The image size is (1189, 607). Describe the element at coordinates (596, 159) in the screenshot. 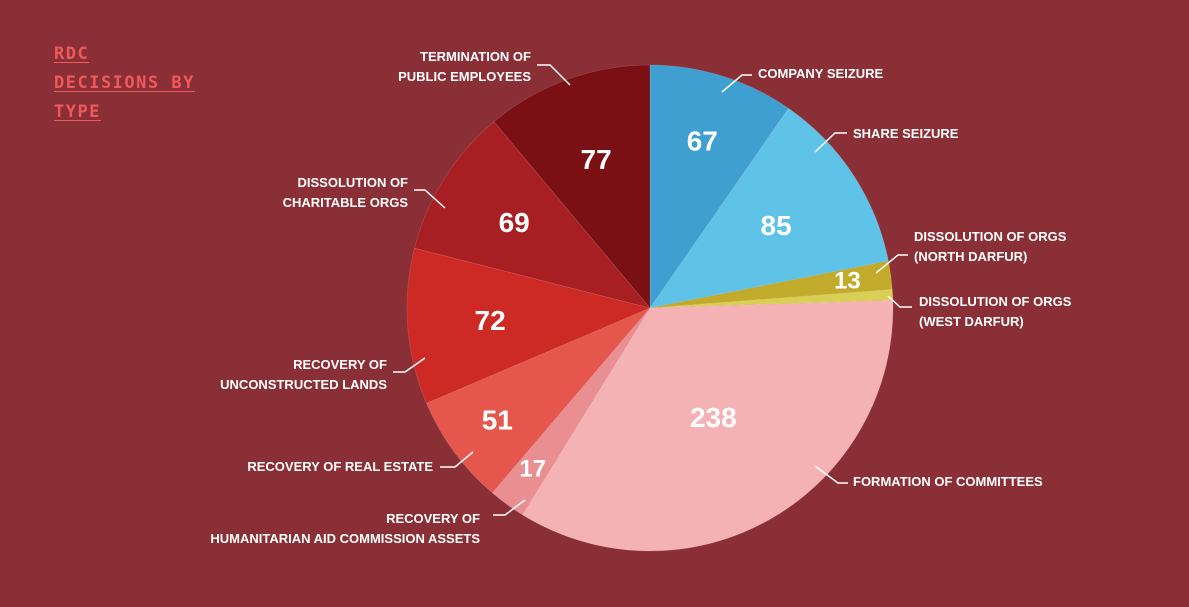

I see `slice-value-label: 77` at that location.